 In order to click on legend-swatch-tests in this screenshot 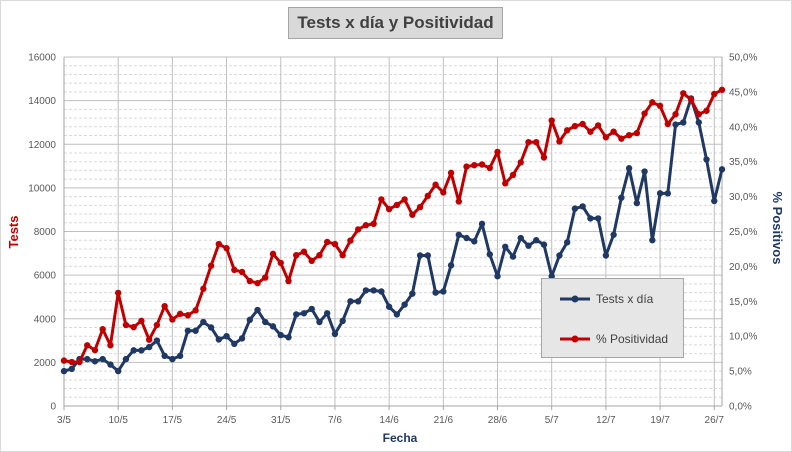, I will do `click(575, 299)`.